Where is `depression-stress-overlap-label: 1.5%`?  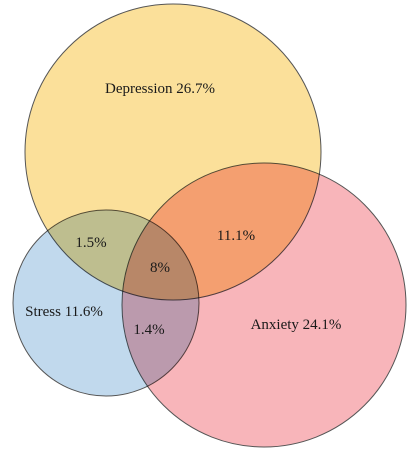 depression-stress-overlap-label: 1.5% is located at coordinates (90, 243).